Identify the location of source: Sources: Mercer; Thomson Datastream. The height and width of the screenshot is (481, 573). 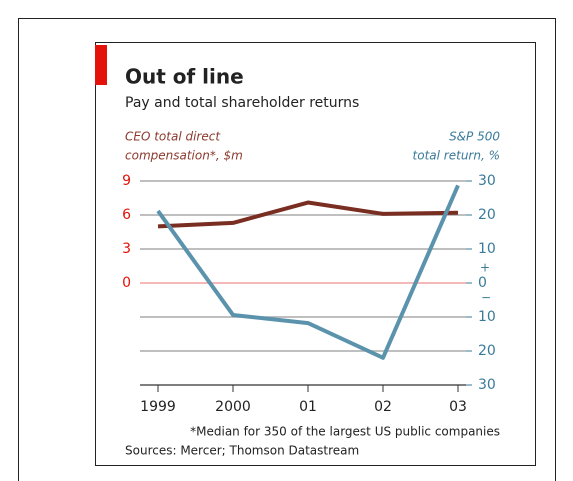
(242, 451).